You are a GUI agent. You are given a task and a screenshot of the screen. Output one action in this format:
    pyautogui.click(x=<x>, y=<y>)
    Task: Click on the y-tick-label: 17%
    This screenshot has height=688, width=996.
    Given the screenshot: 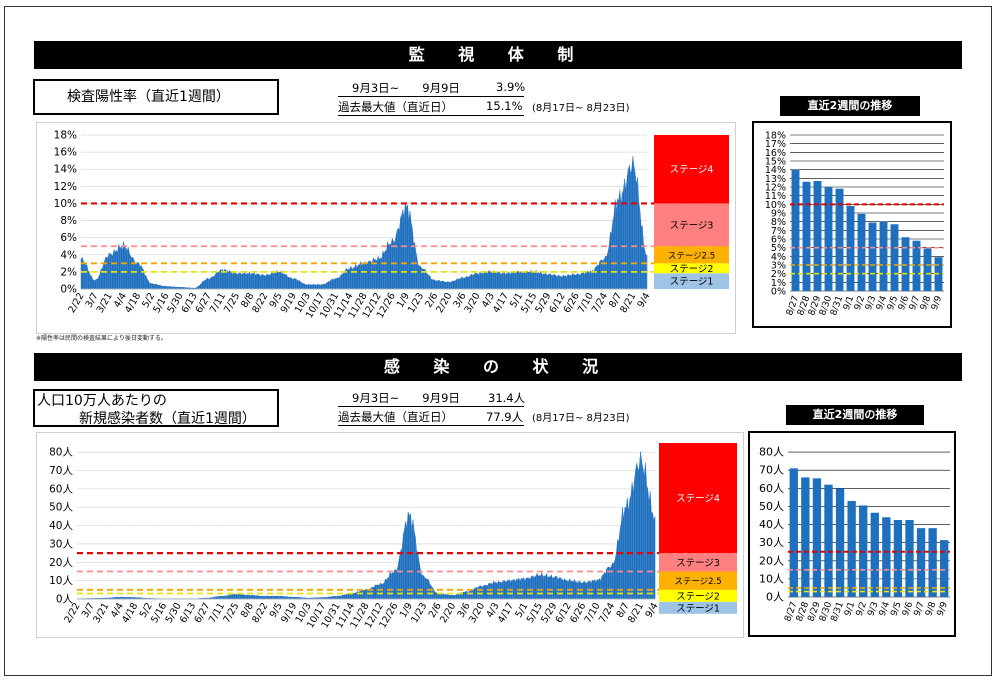 What is the action you would take?
    pyautogui.click(x=775, y=144)
    